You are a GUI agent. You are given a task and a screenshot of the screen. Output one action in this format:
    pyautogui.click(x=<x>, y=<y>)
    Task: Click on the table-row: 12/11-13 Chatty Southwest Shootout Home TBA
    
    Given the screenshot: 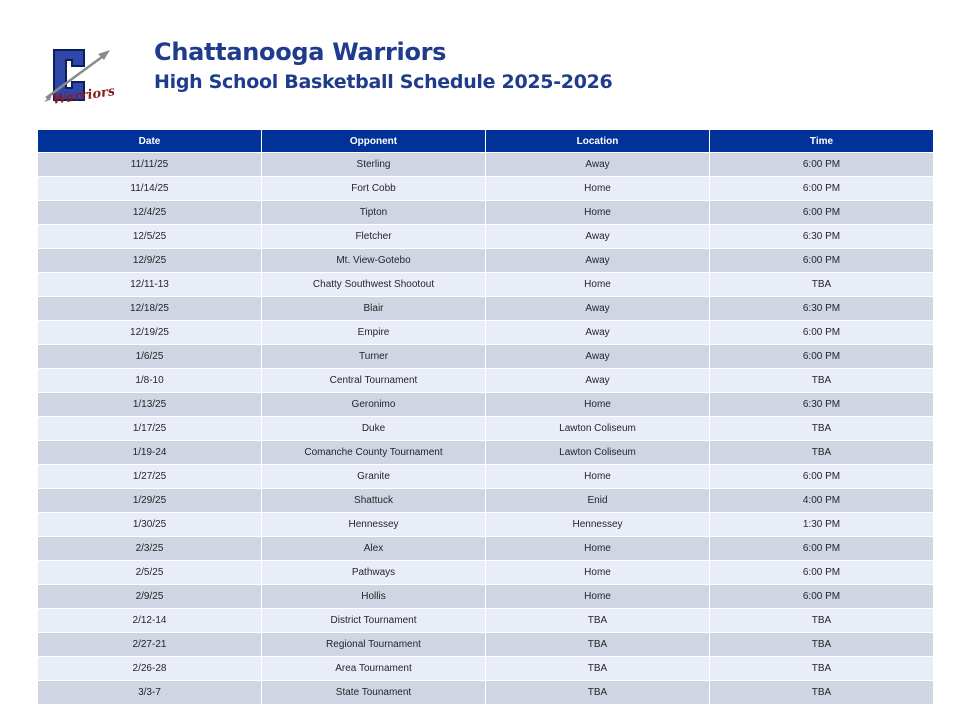 What is the action you would take?
    pyautogui.click(x=485, y=284)
    